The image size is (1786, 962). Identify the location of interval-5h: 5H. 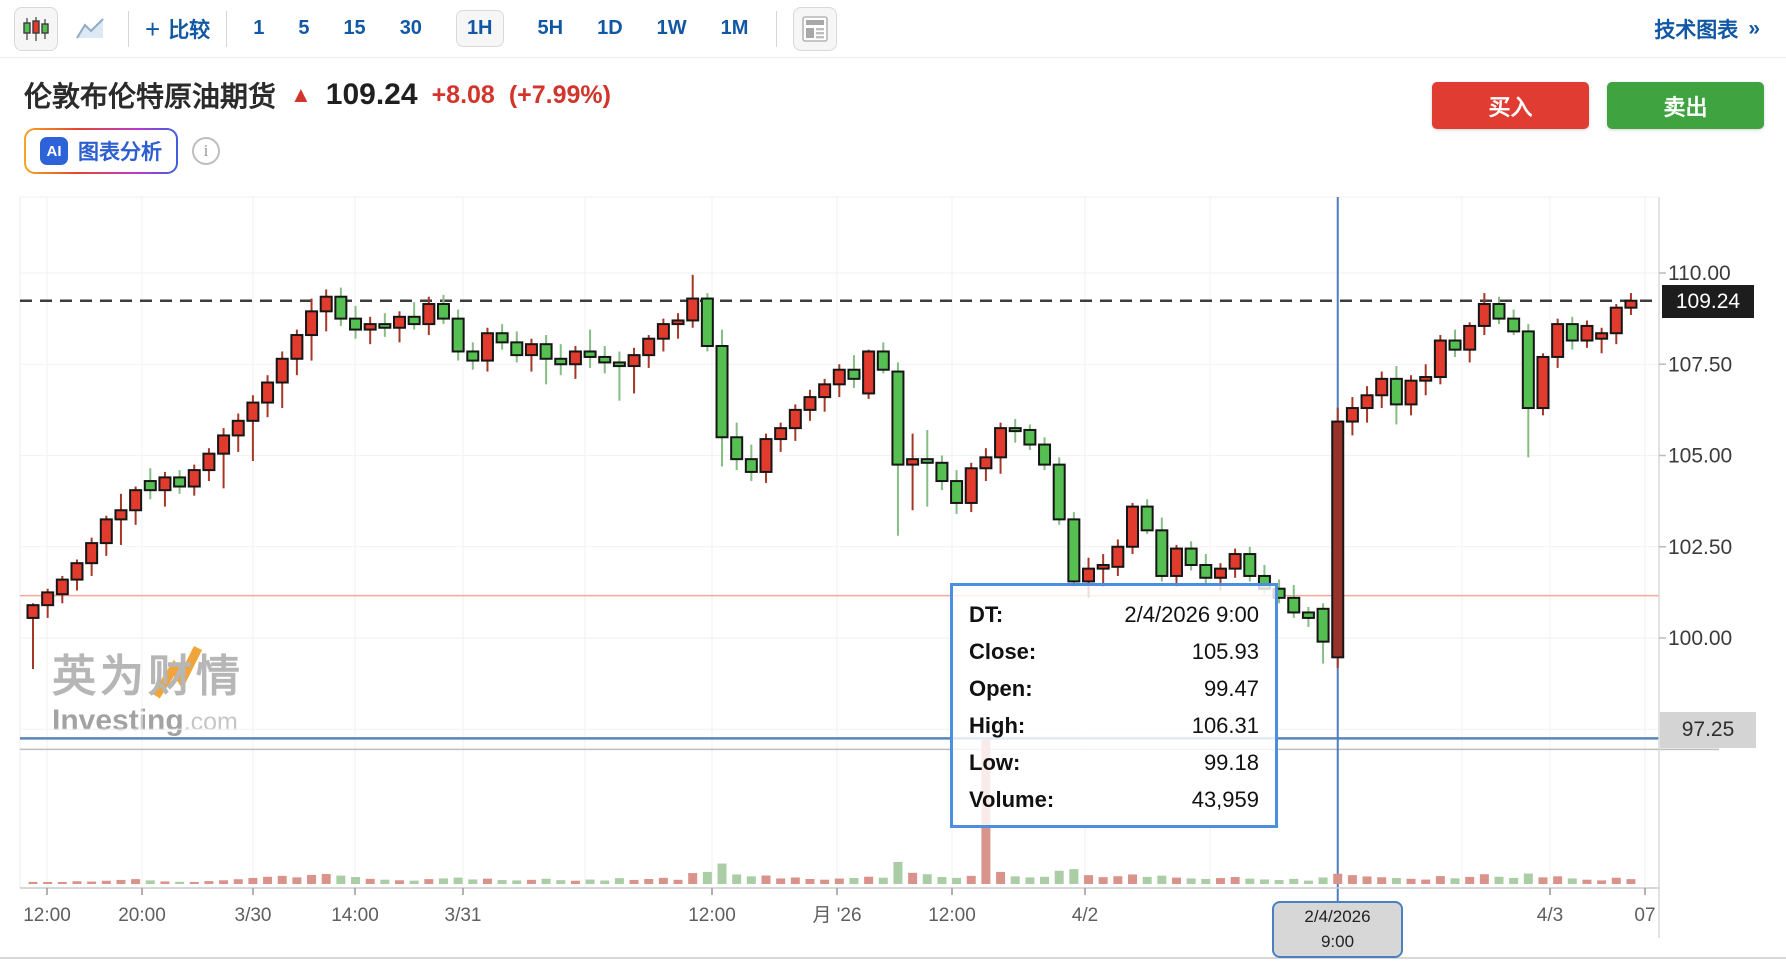
(550, 28).